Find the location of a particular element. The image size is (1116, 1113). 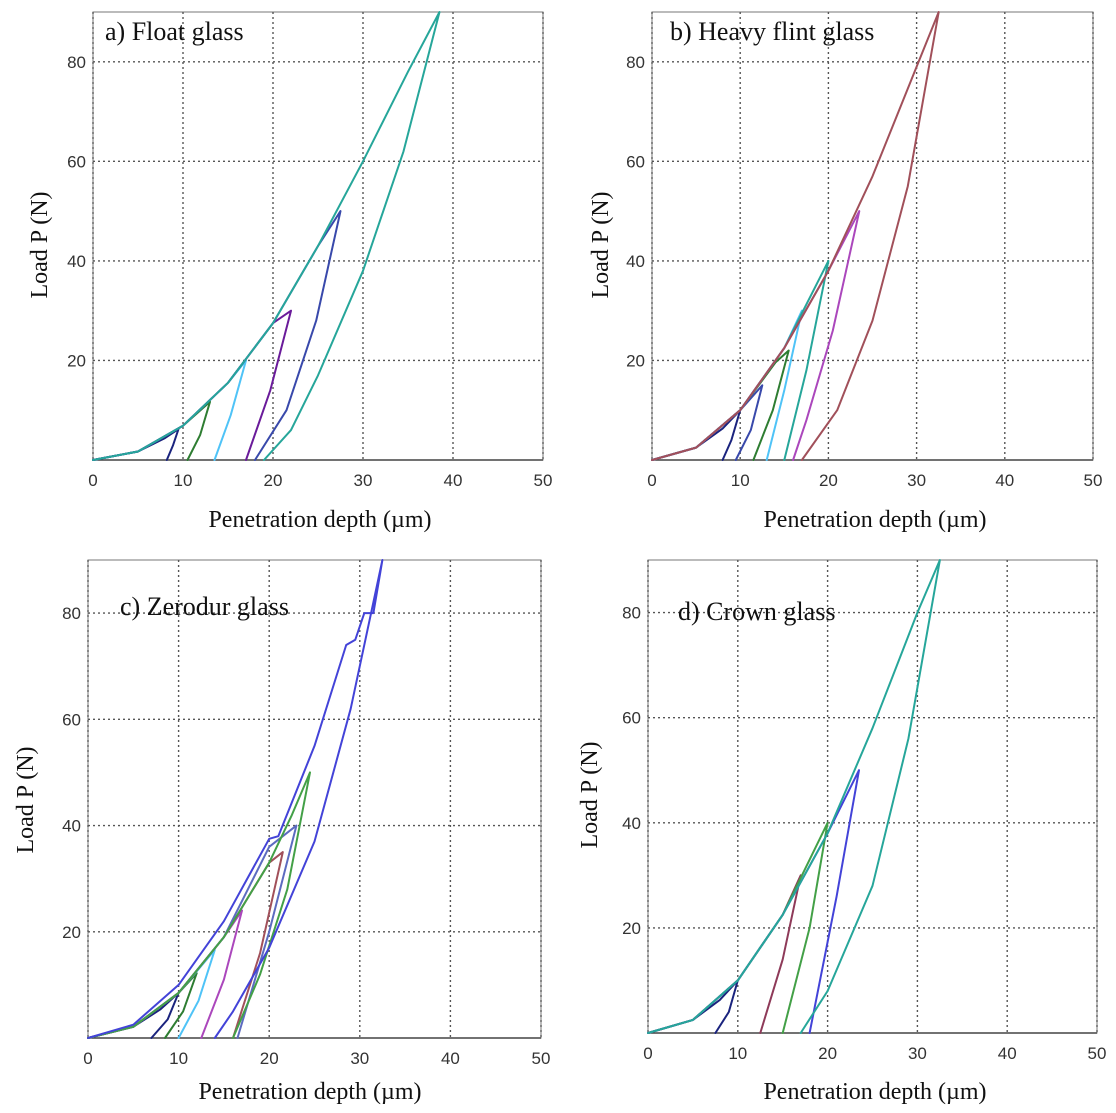

panel-title-heavy-flint-glass: b) Heavy flint glass is located at coordinates (772, 31).